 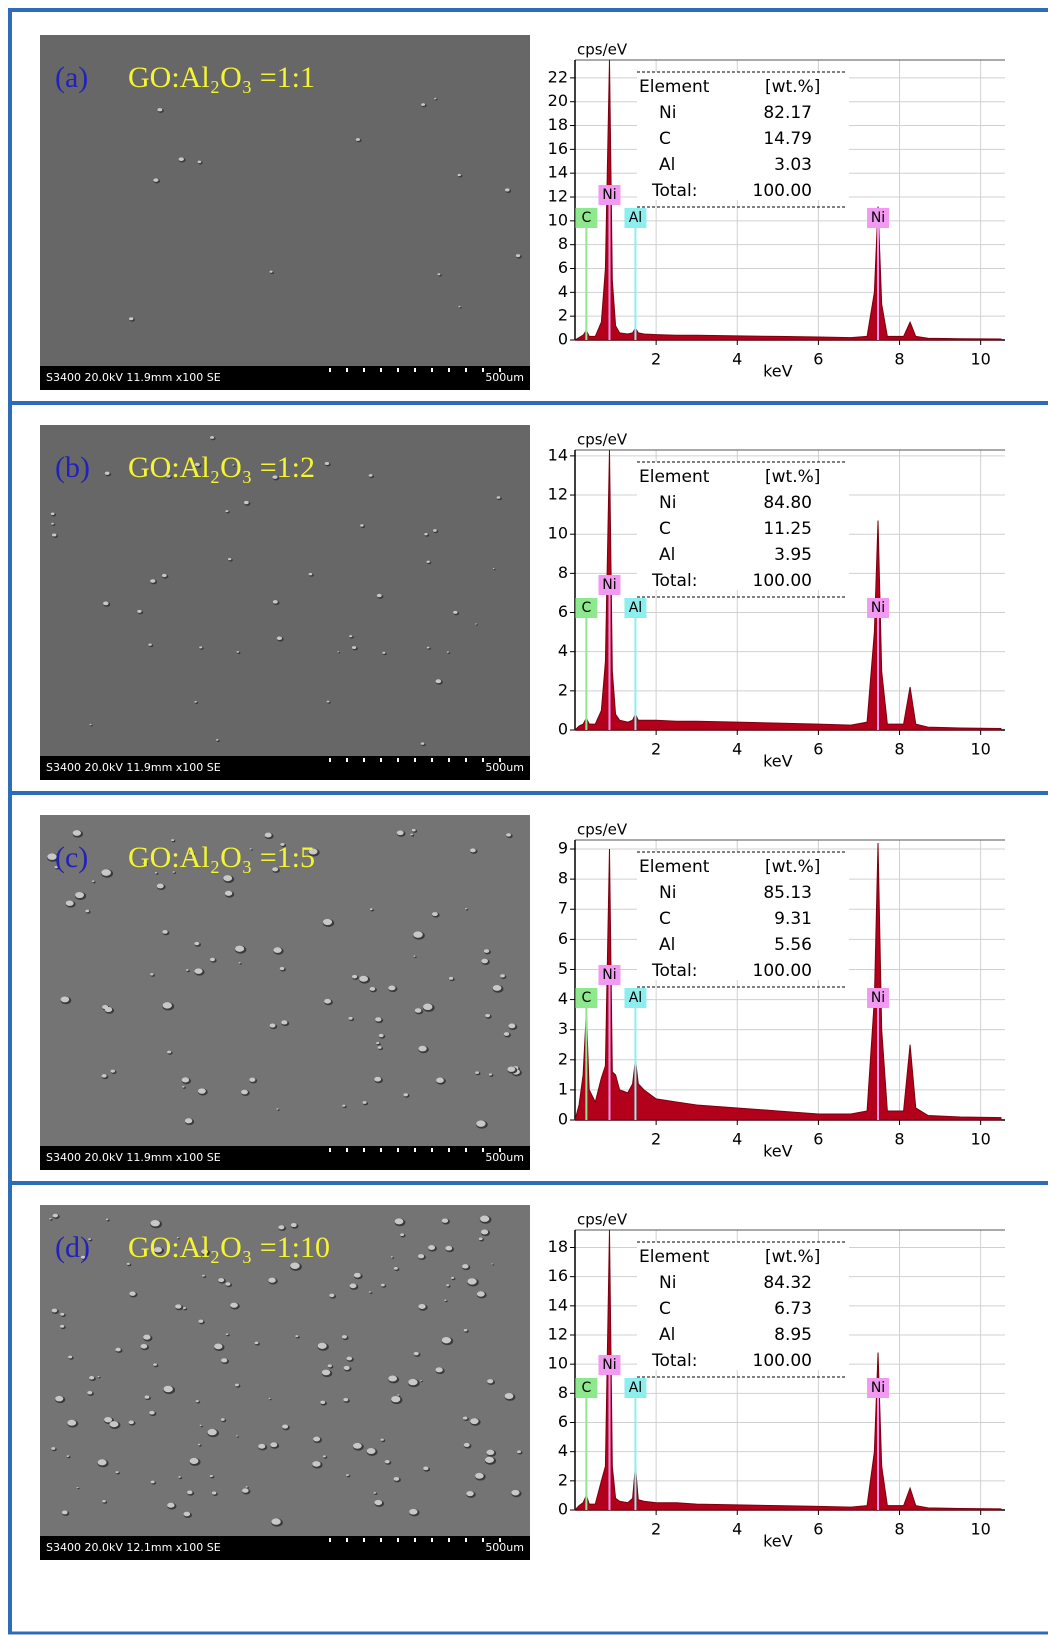 What do you see at coordinates (667, 555) in the screenshot?
I see `table-cell: Al` at bounding box center [667, 555].